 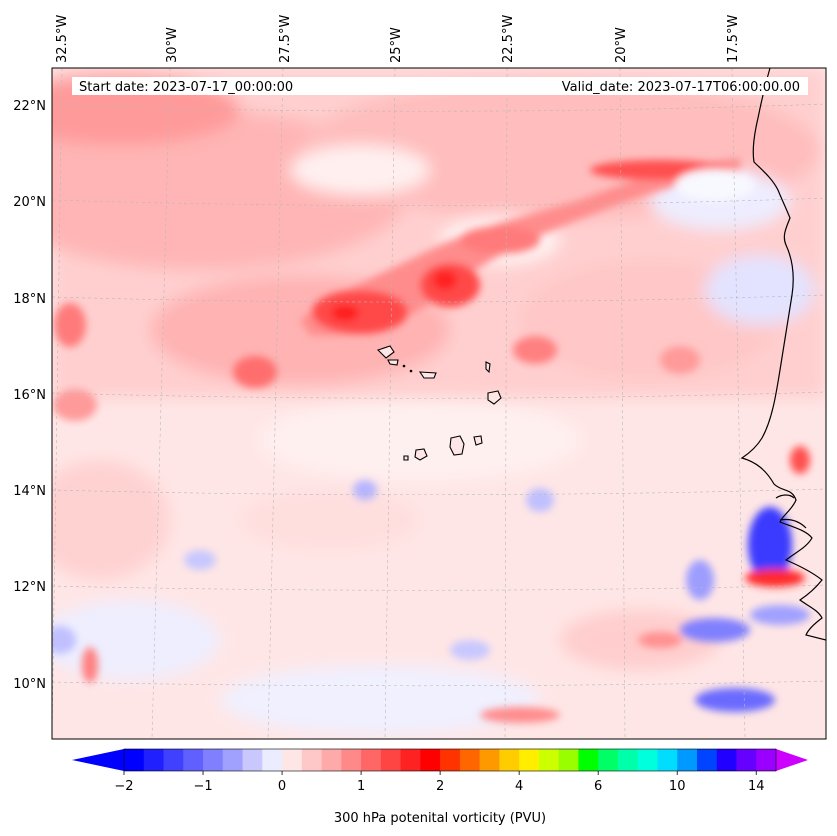 What do you see at coordinates (29, 491) in the screenshot?
I see `lat-label: 14°N` at bounding box center [29, 491].